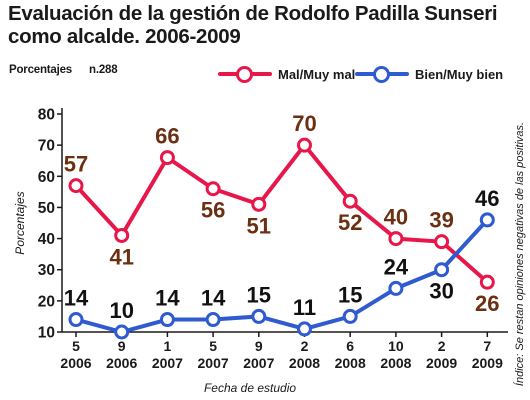 This screenshot has height=400, width=530. What do you see at coordinates (259, 225) in the screenshot?
I see `data-label-mal: 51` at bounding box center [259, 225].